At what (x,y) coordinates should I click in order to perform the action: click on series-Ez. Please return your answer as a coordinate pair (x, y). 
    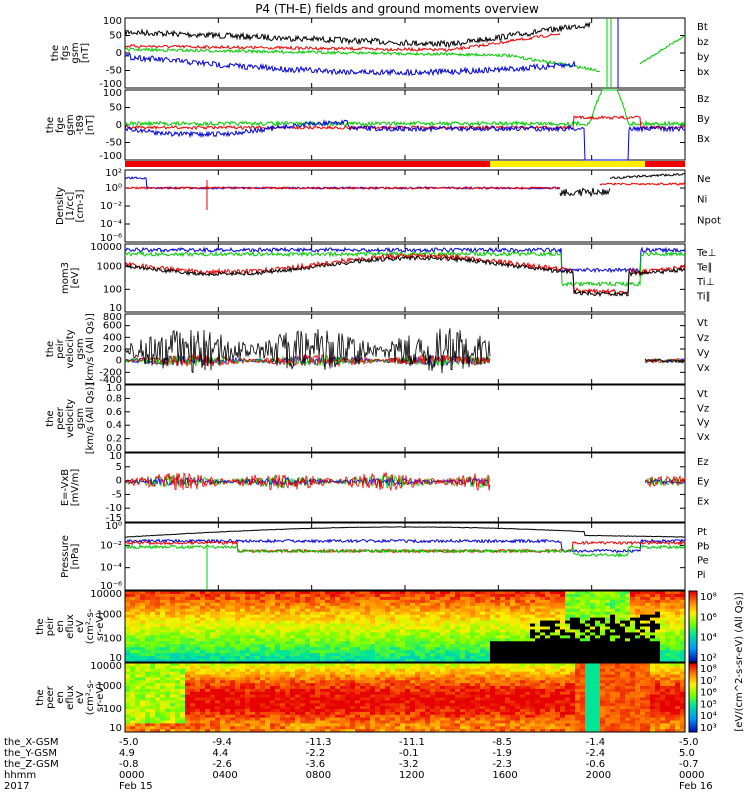
    Looking at the image, I should click on (307, 481).